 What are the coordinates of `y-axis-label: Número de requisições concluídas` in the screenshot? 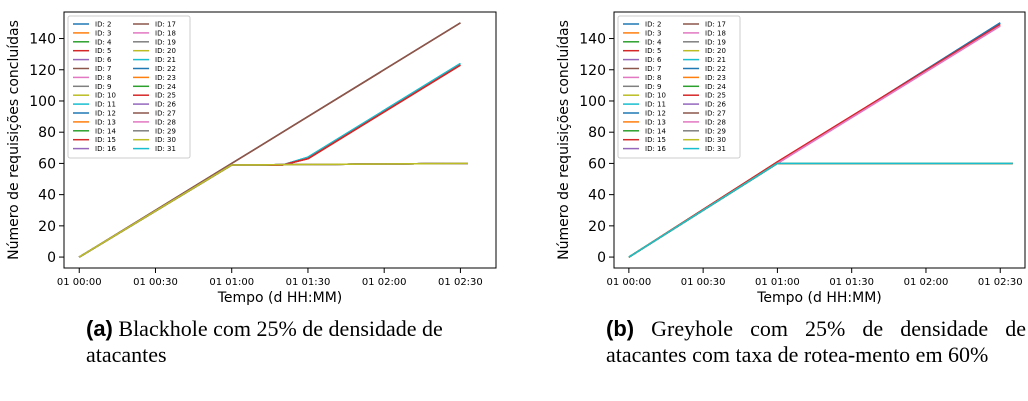 It's located at (564, 140).